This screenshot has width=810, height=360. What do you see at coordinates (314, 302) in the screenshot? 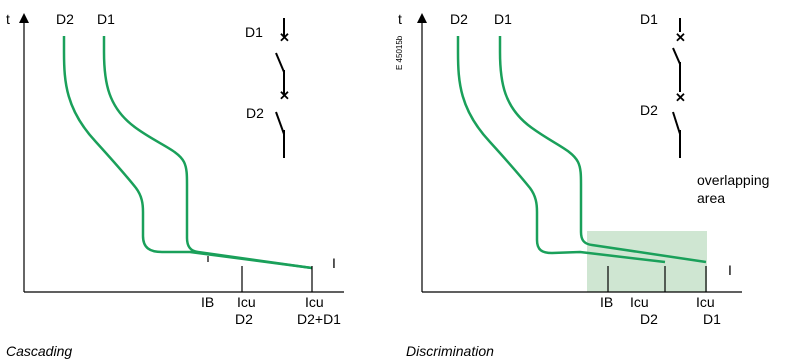
I see `tick-icu-d2d1-label: Icu` at bounding box center [314, 302].